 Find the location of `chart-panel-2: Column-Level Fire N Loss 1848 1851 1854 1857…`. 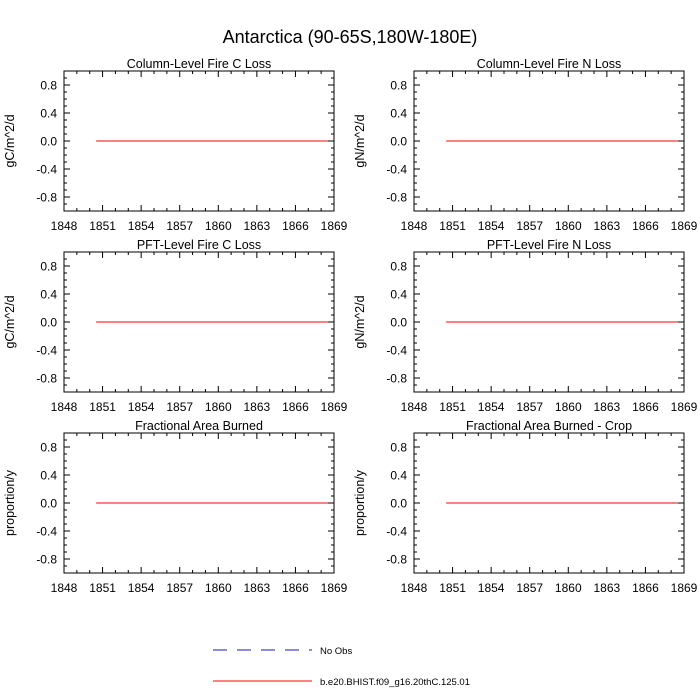

chart-panel-2: Column-Level Fire N Loss 1848 1851 1854 1857… is located at coordinates (525, 145).